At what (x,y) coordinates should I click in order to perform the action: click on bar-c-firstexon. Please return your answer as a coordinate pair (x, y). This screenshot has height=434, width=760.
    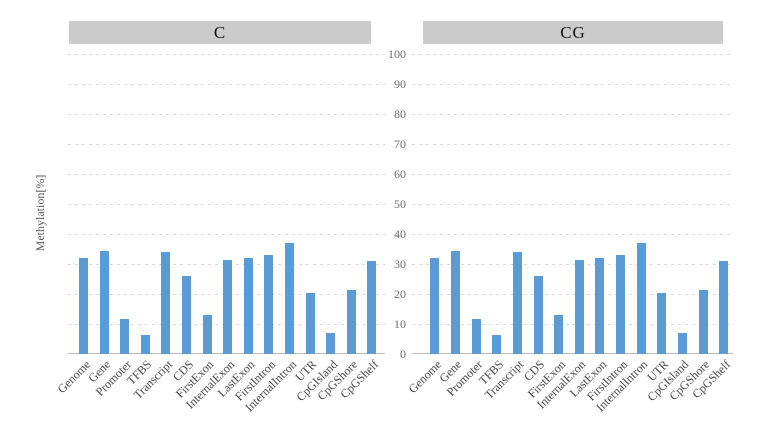
    Looking at the image, I should click on (207, 334).